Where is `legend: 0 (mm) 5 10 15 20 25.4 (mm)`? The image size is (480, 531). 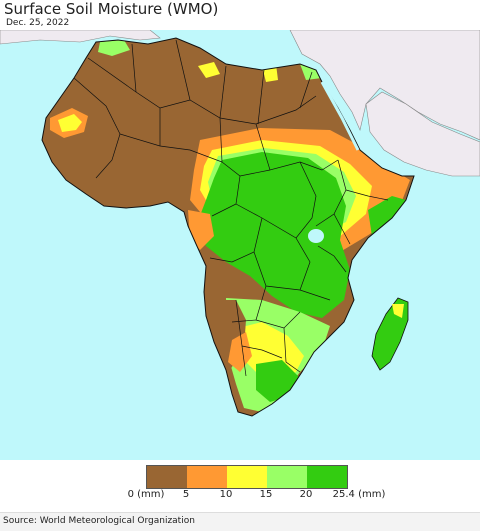 legend: 0 (mm) 5 10 15 20 25.4 (mm) is located at coordinates (240, 485).